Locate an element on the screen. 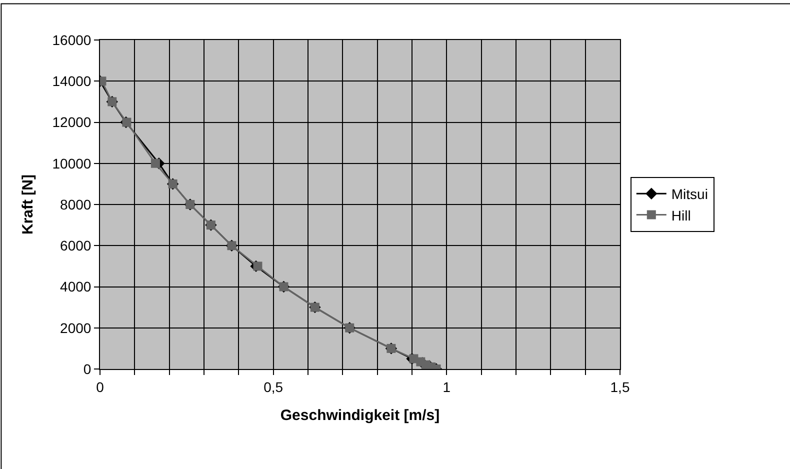  y-tick-label: 14000 is located at coordinates (72, 81).